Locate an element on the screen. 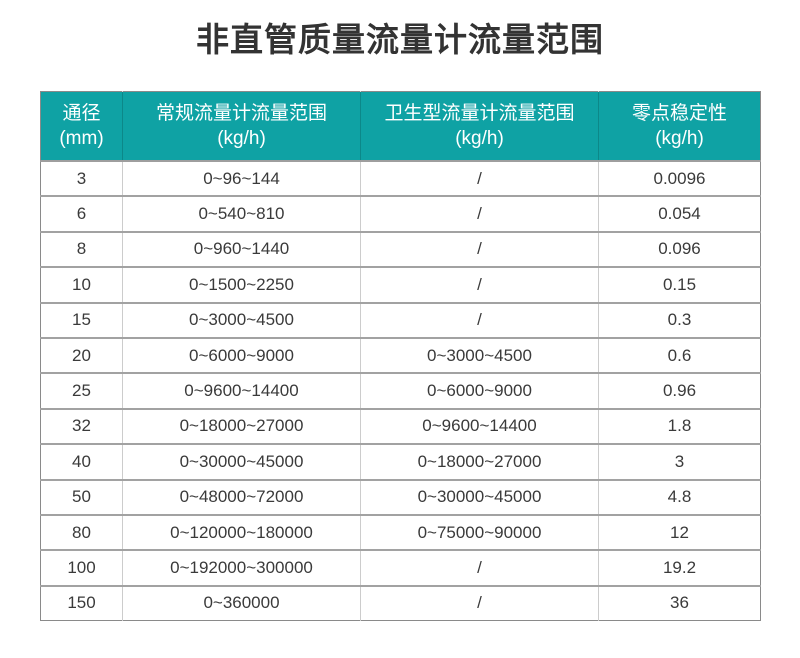  header-regular-flow-range: 常规流量计流量范围 (kg/h) is located at coordinates (241, 126).